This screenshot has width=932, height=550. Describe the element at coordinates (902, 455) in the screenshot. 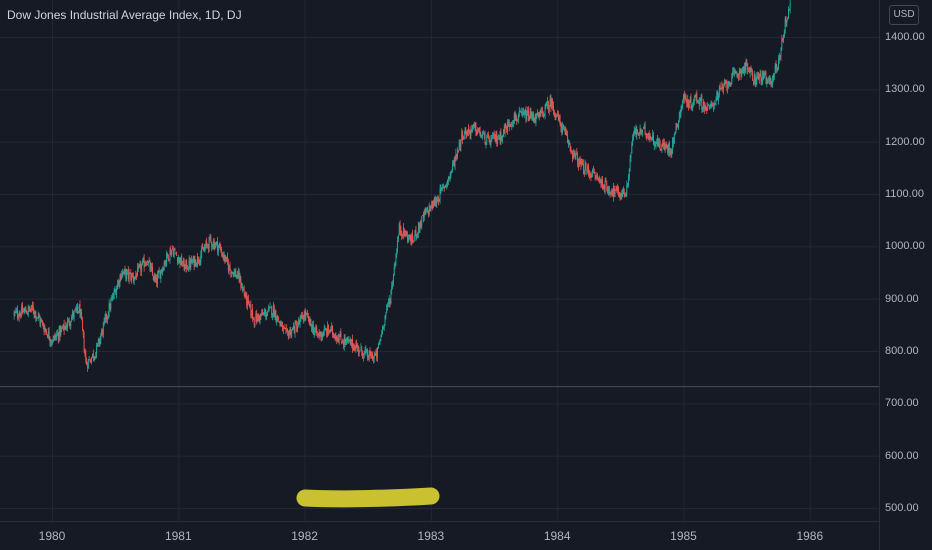

I see `price-tick-label: 600.00` at that location.